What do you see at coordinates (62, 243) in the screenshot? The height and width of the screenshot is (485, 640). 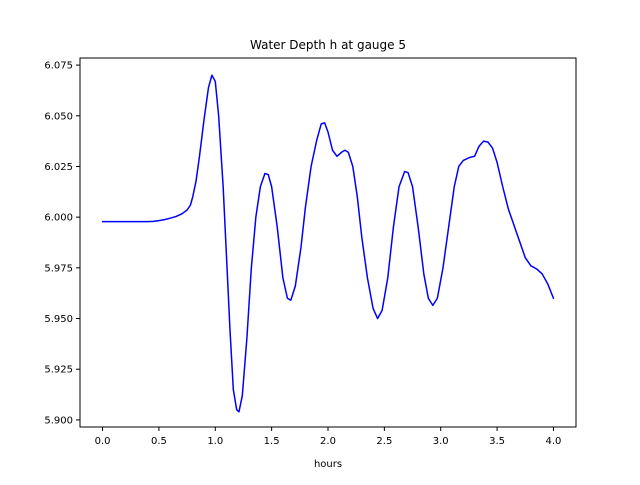 I see `y-axis-ticks: 5.900 5.925 5.950 5.975 6.000 6.025 6.050 6.075` at bounding box center [62, 243].